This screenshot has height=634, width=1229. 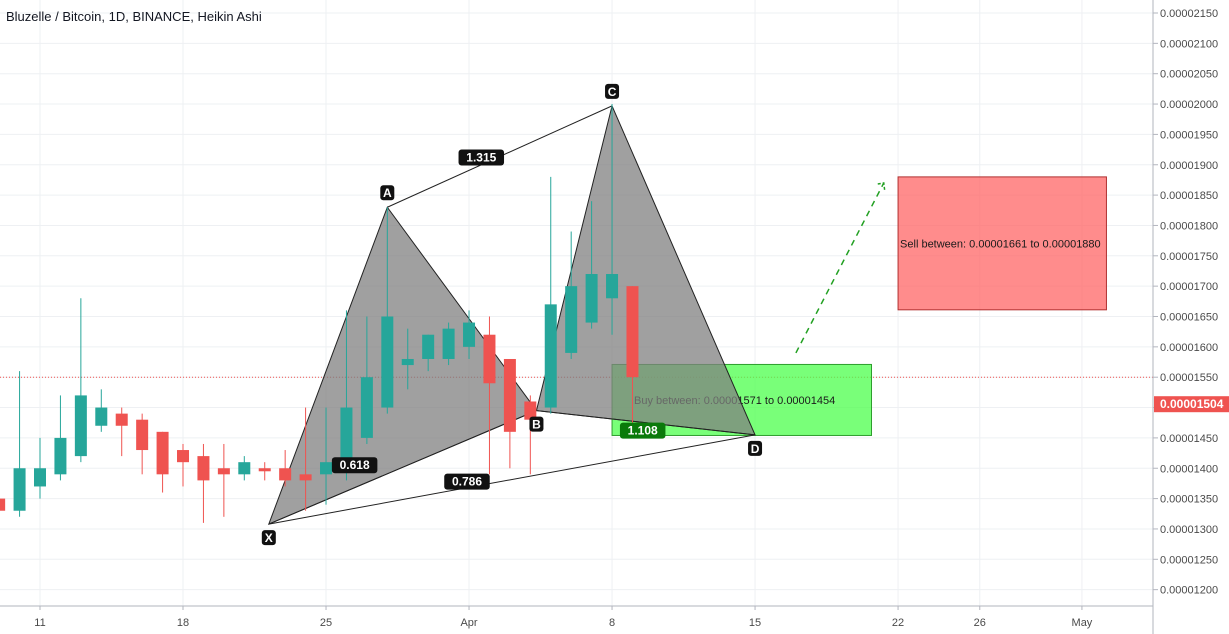 I want to click on ratio-label: 0.618, so click(x=354, y=465).